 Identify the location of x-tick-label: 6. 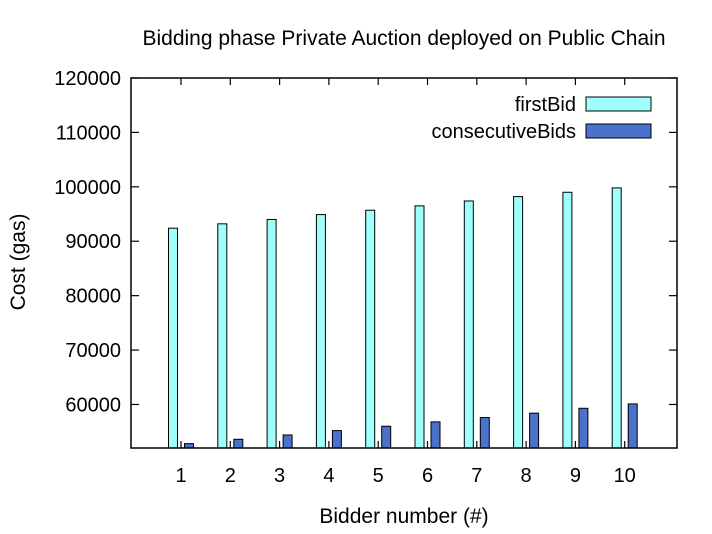
(427, 476).